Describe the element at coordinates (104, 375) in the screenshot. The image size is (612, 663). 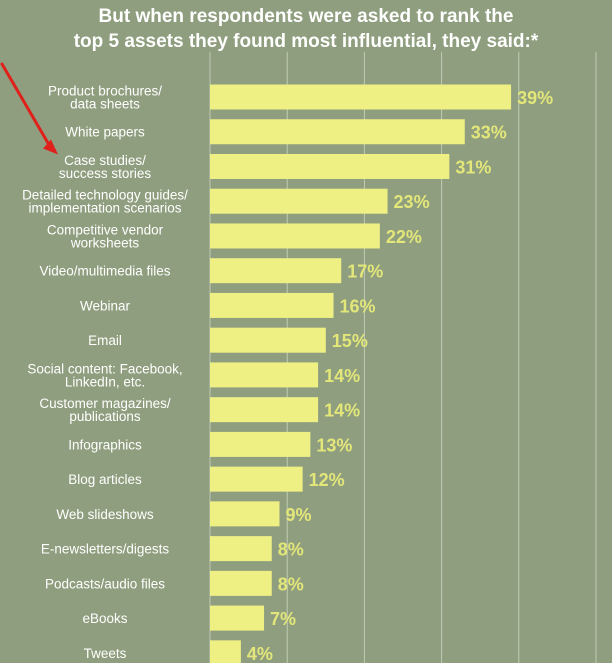
I see `category-label: Social content: Facebook, LinkedIn, etc.` at that location.